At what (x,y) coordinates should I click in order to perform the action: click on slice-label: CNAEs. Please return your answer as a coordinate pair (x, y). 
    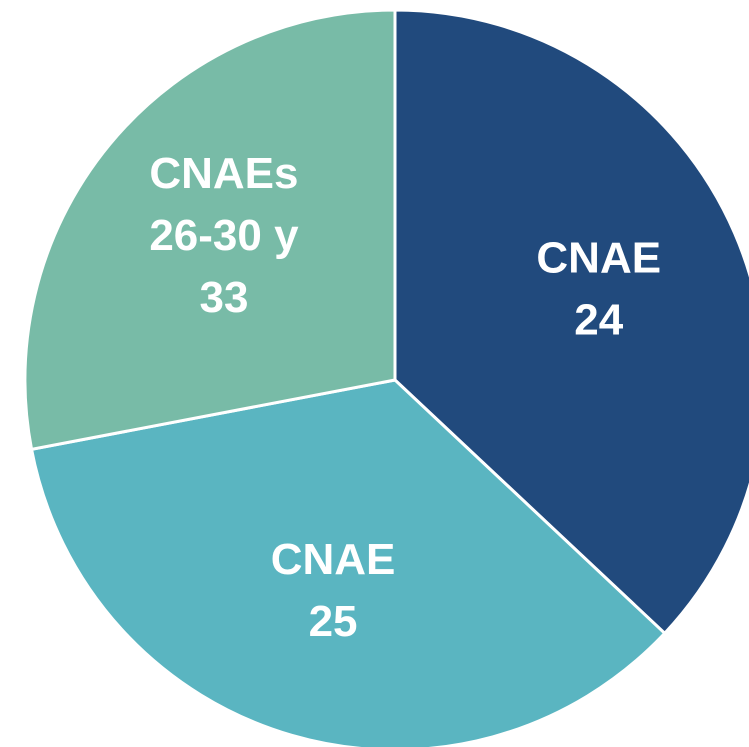
    Looking at the image, I should click on (223, 173).